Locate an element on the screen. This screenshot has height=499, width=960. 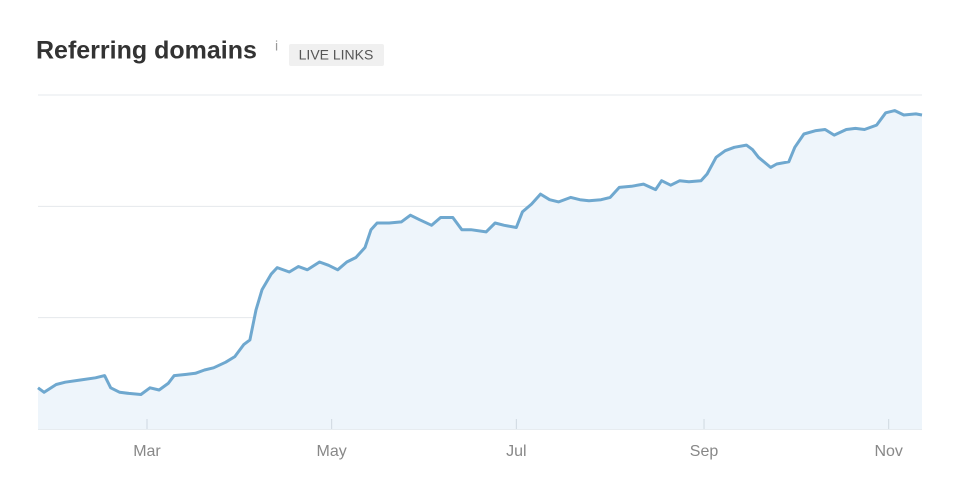
tag: LIVE LINKS is located at coordinates (336, 55).